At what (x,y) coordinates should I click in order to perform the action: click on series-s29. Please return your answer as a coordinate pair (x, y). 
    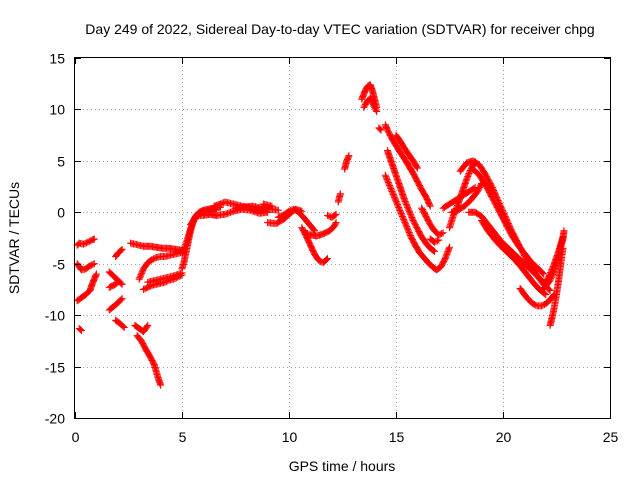
    Looking at the image, I should click on (347, 162).